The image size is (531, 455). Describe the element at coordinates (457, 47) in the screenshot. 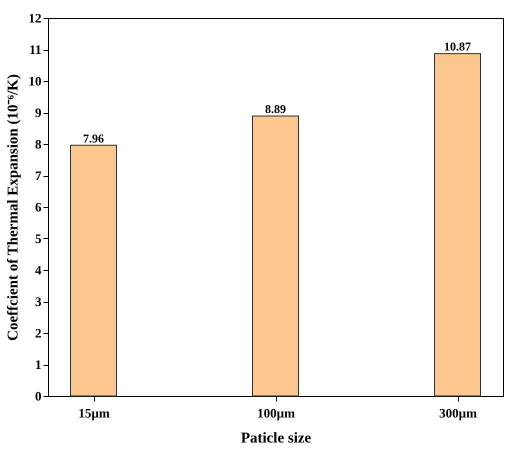

I see `data-label: 10.87` at that location.